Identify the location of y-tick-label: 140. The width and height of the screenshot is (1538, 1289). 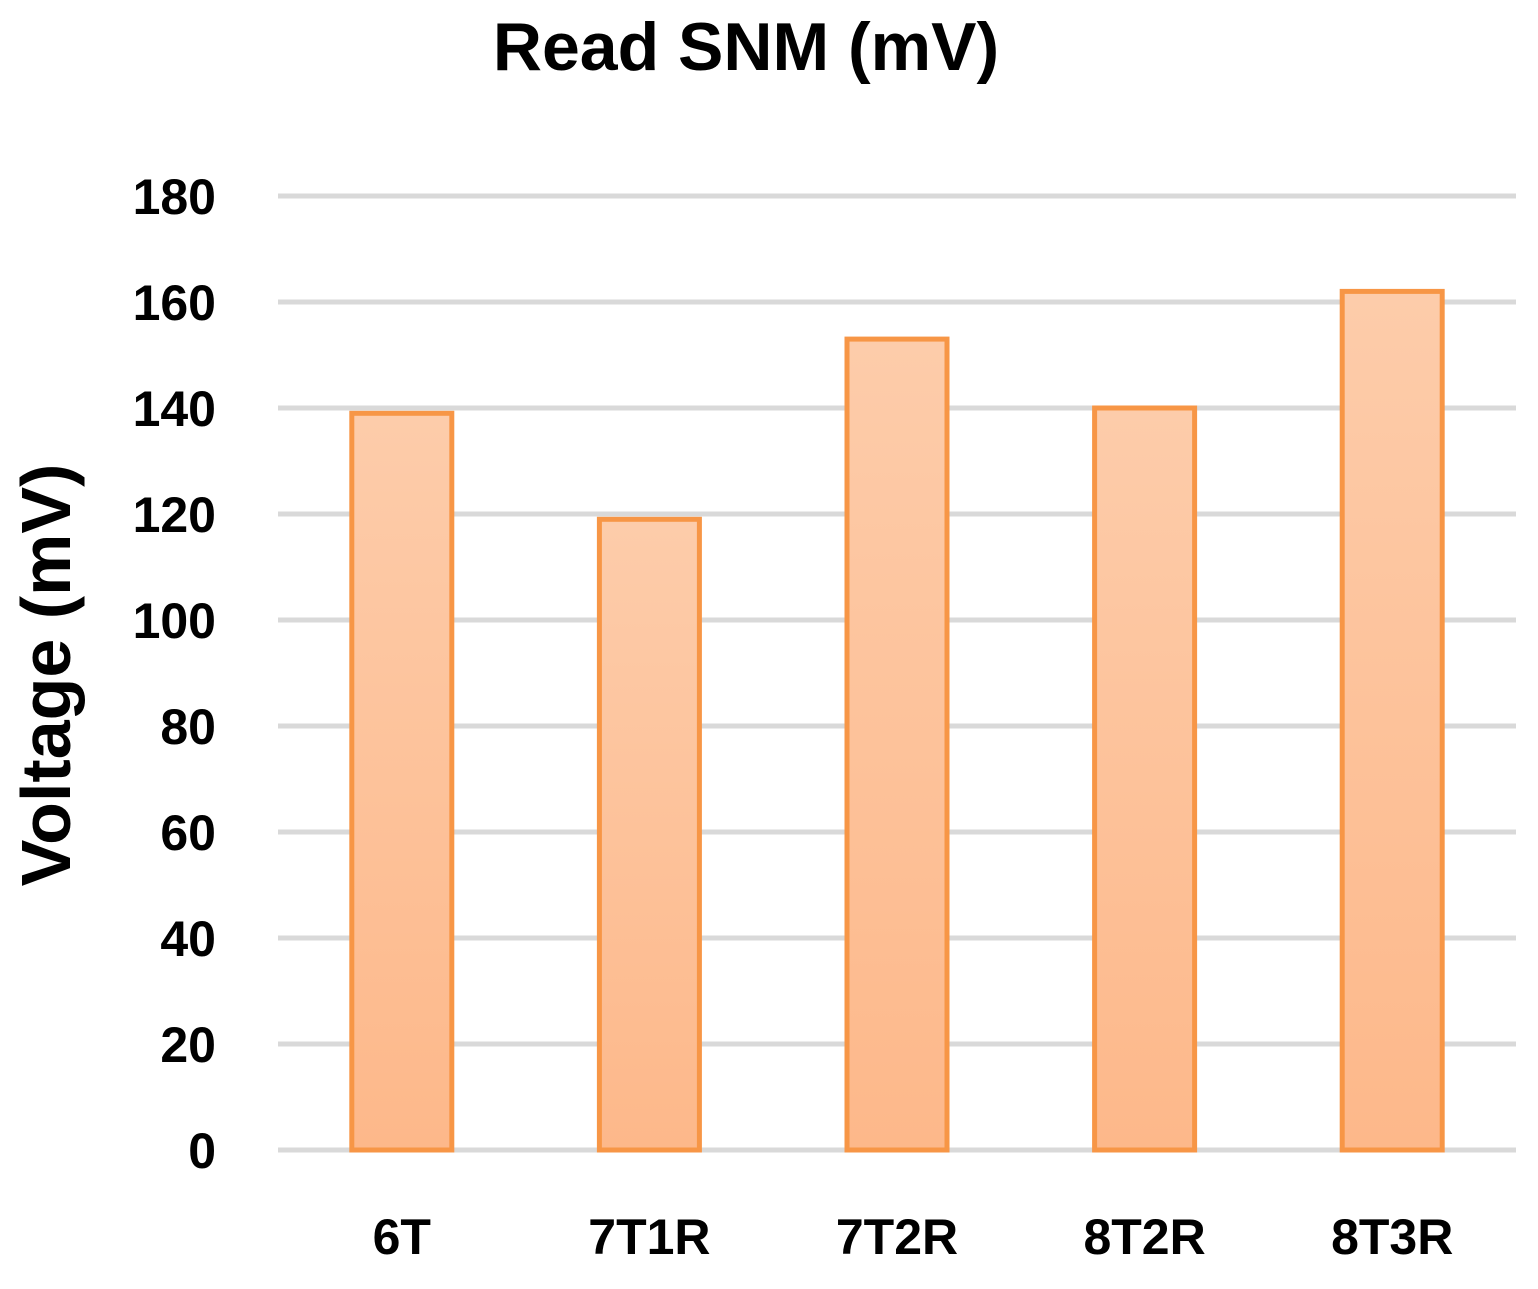
(174, 409).